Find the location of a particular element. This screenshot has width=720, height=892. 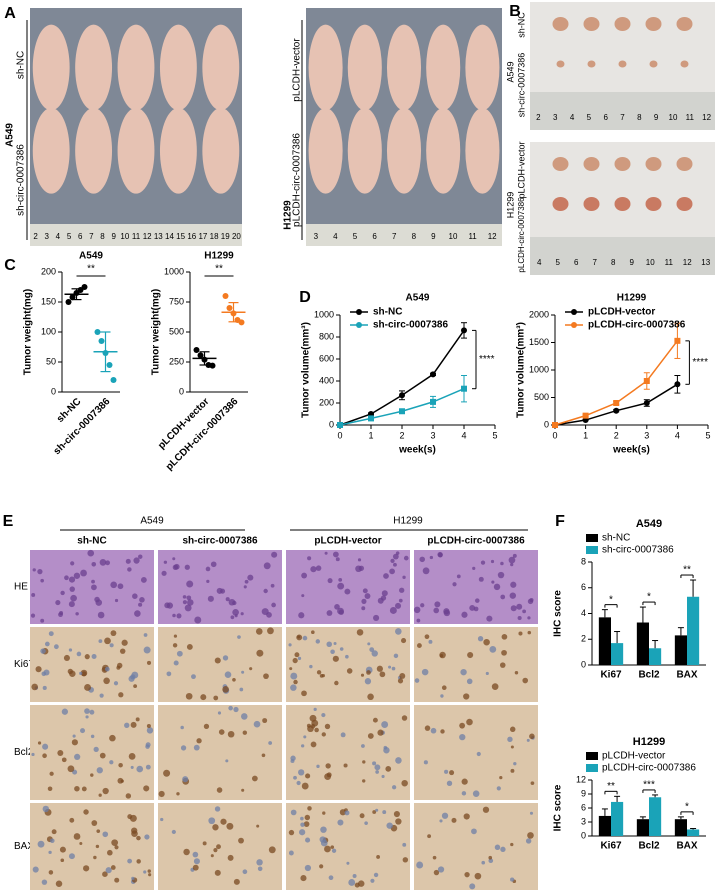

cell-line-label: A549 is located at coordinates (10, 135).